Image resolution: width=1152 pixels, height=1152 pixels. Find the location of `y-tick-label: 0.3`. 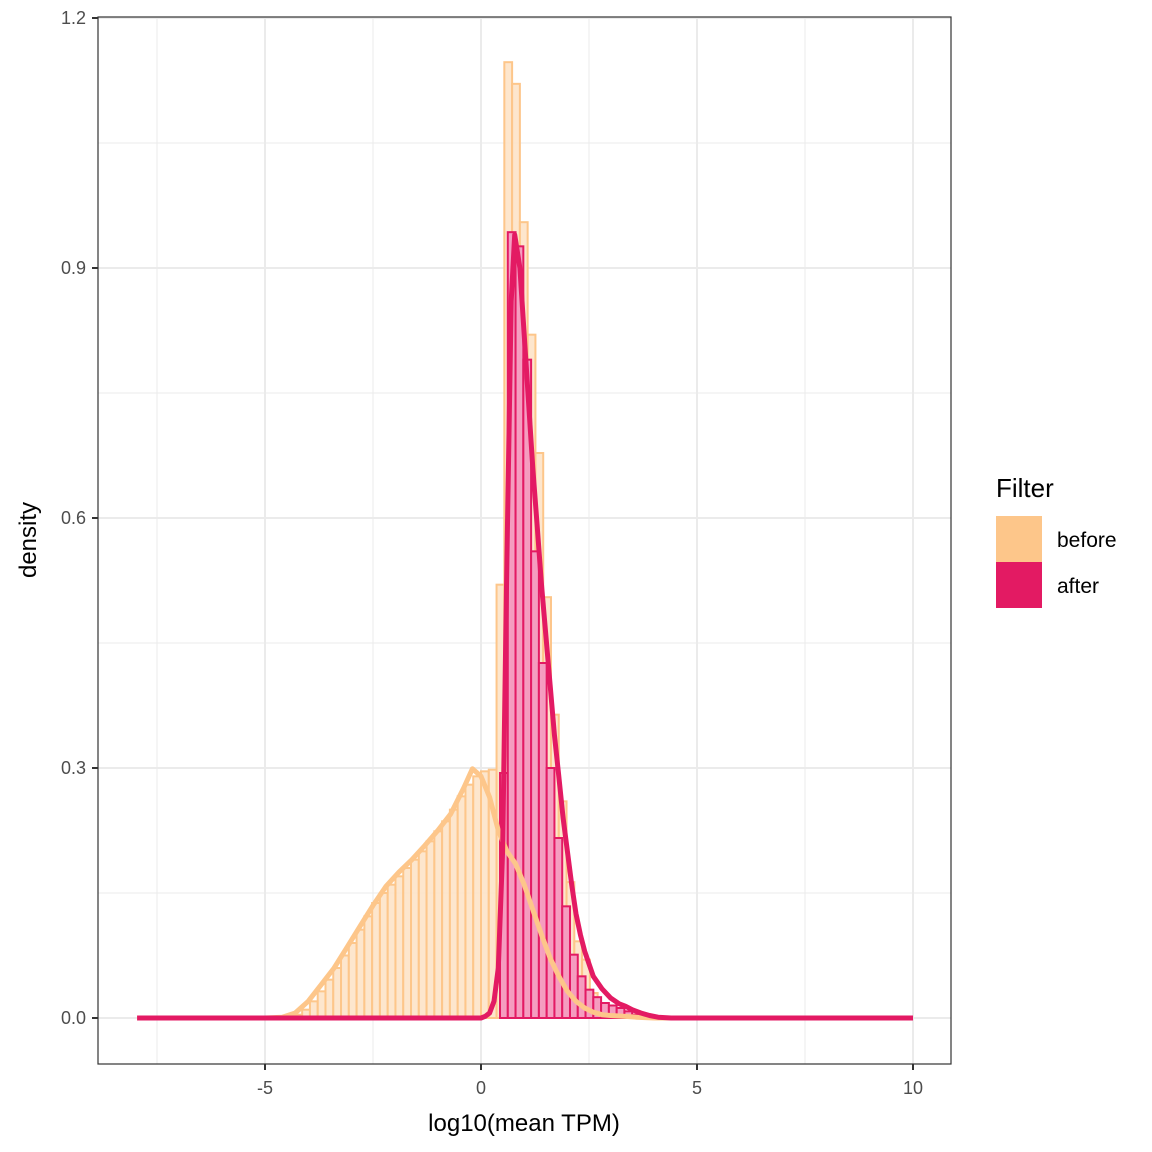

y-tick-label: 0.3 is located at coordinates (73, 768).